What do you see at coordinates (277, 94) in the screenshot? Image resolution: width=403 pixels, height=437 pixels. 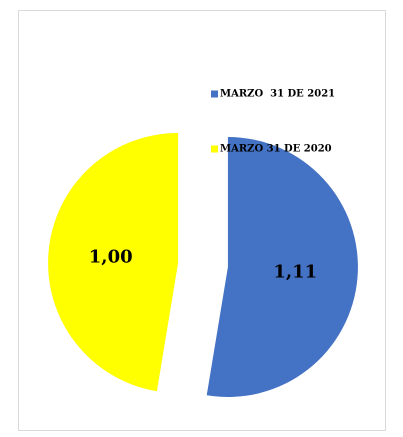 I see `legend-text: MARZO 31 DE 2021` at bounding box center [277, 94].